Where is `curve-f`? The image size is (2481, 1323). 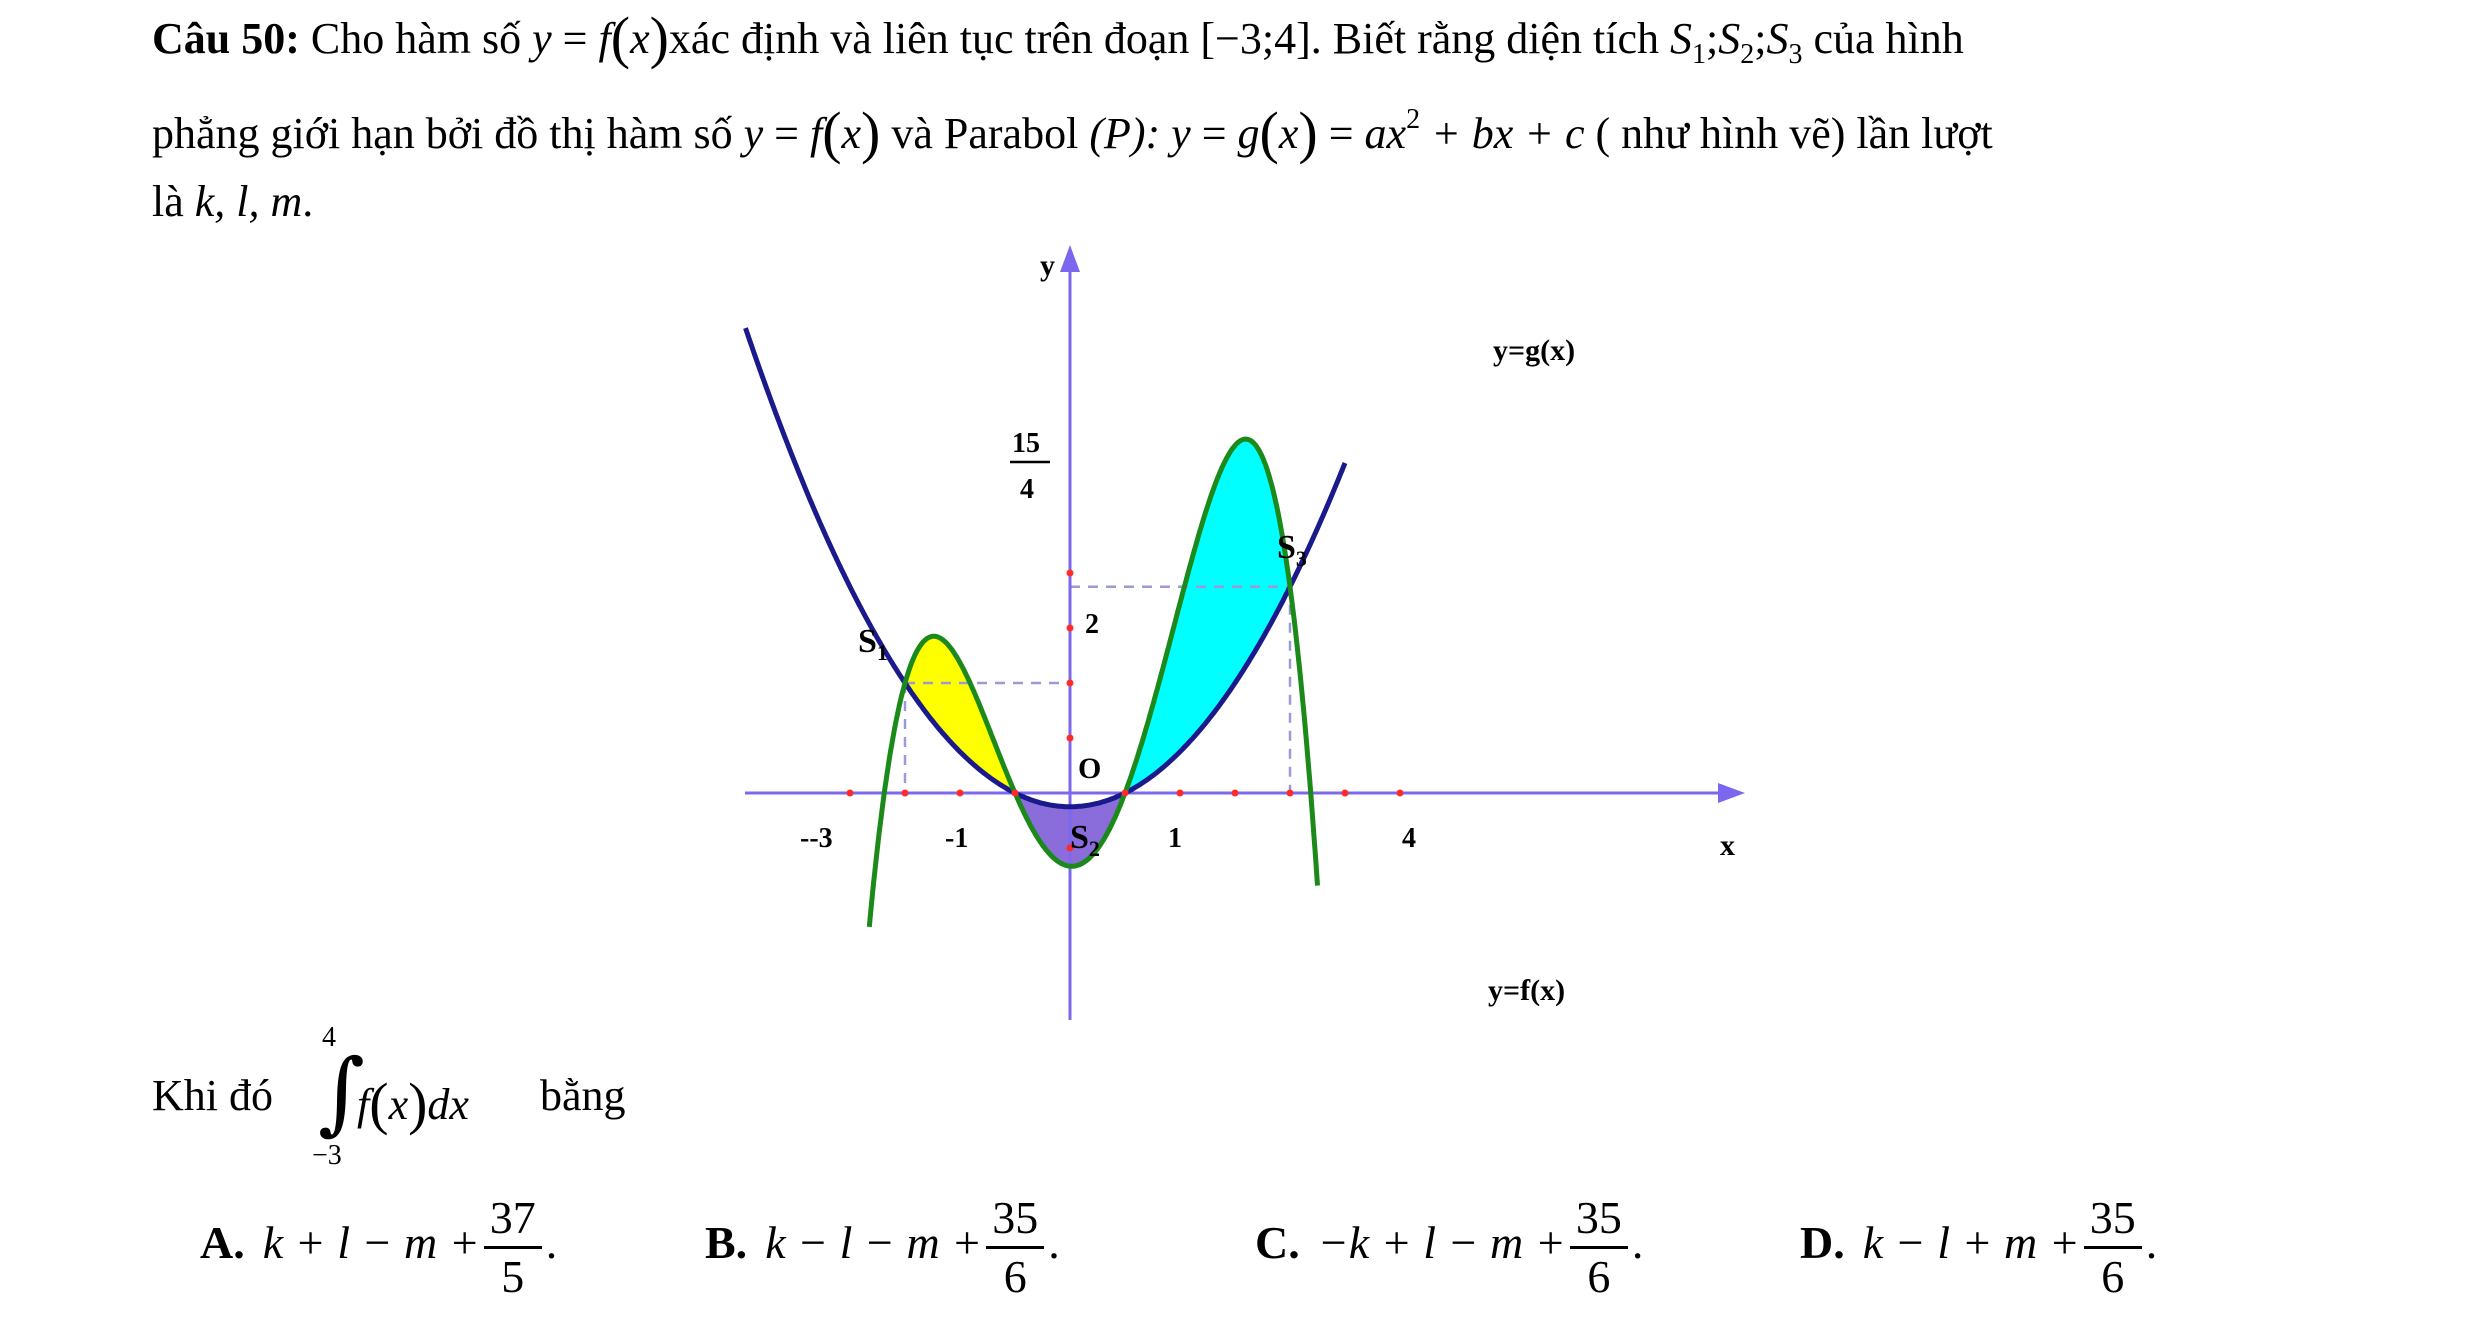
curve-f is located at coordinates (1093, 682).